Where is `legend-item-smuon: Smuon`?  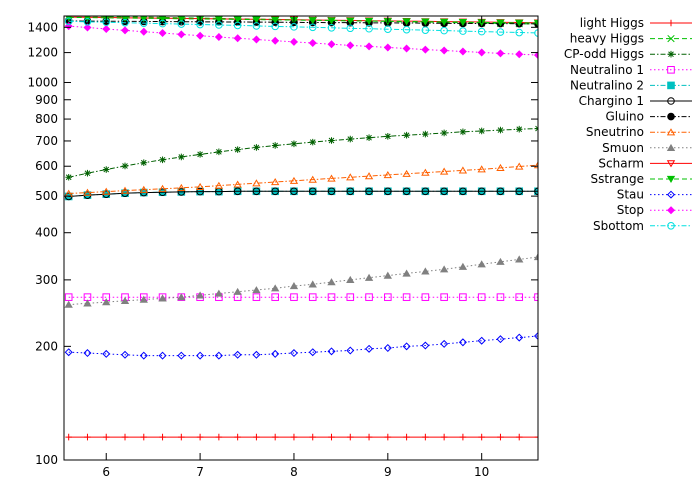 legend-item-smuon: Smuon is located at coordinates (647, 148).